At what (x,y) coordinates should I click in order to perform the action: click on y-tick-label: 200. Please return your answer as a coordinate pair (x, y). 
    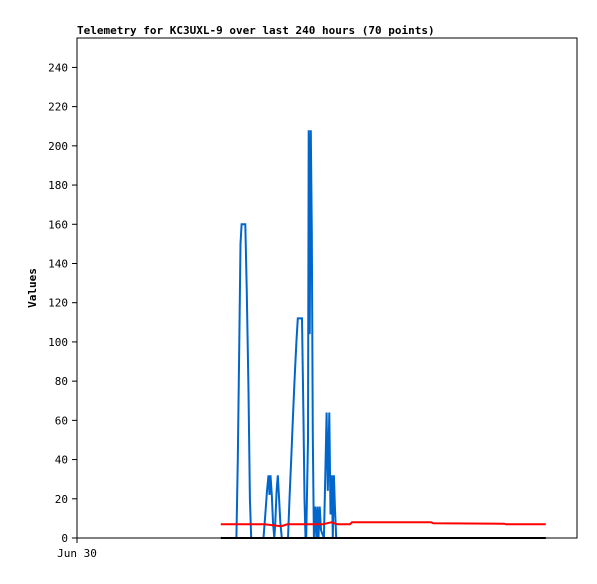
    Looking at the image, I should click on (58, 146).